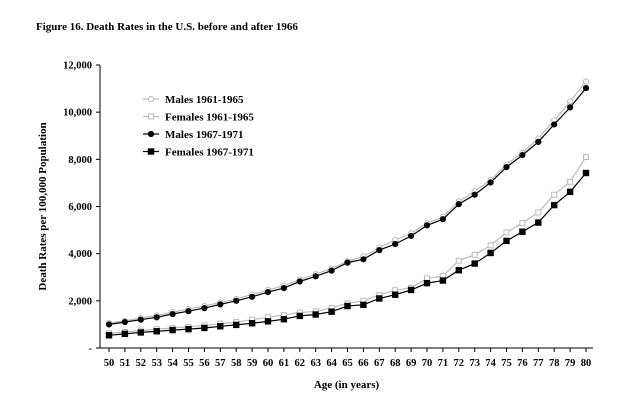 The height and width of the screenshot is (407, 632). Describe the element at coordinates (411, 363) in the screenshot. I see `x-tick-label: 69` at that location.